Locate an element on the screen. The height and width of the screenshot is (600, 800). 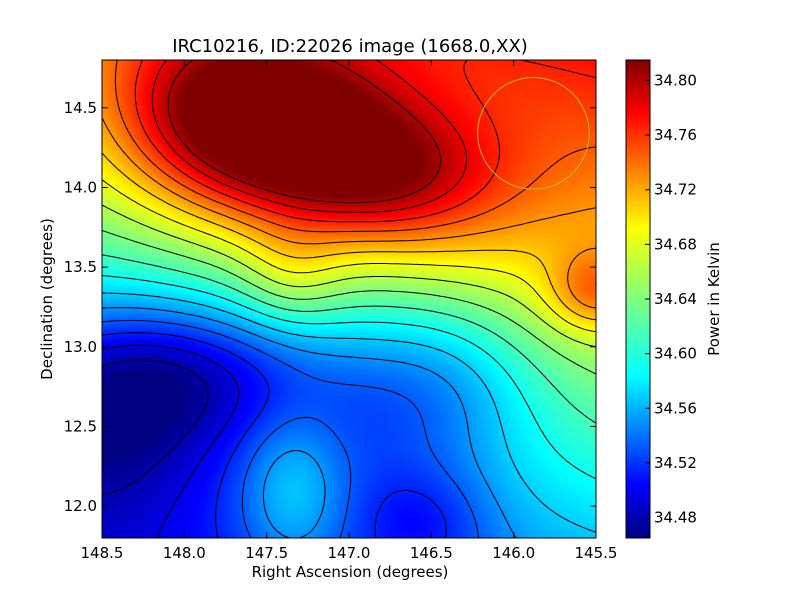
y-tick-label: 14.5 is located at coordinates (80, 108).